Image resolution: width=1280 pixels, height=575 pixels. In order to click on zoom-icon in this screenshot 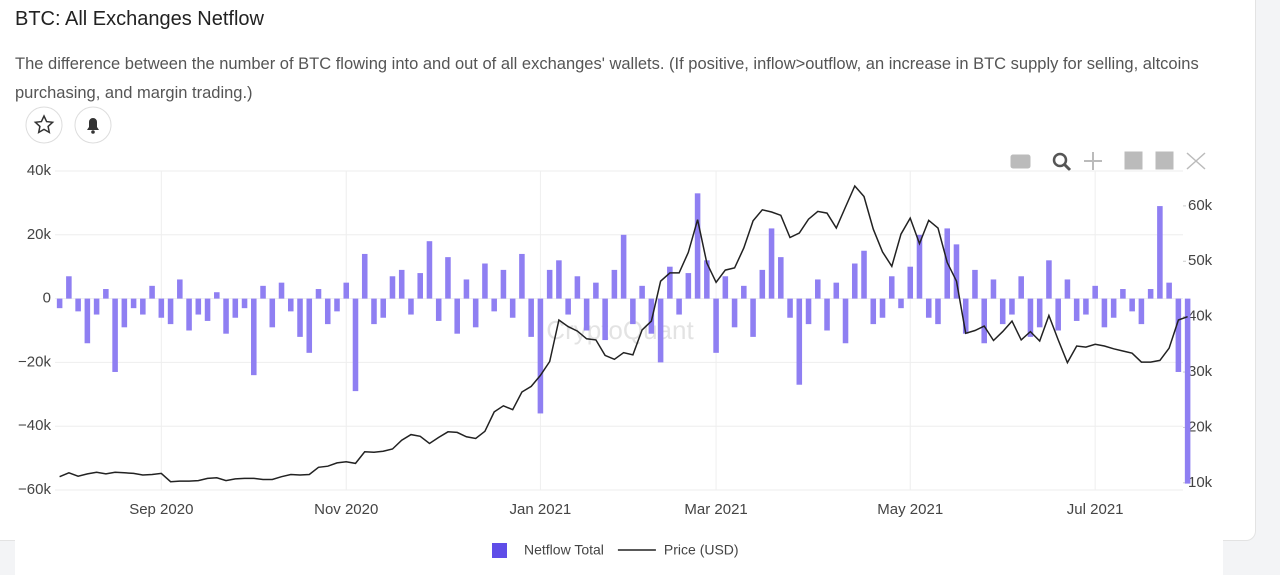, I will do `click(1060, 160)`.